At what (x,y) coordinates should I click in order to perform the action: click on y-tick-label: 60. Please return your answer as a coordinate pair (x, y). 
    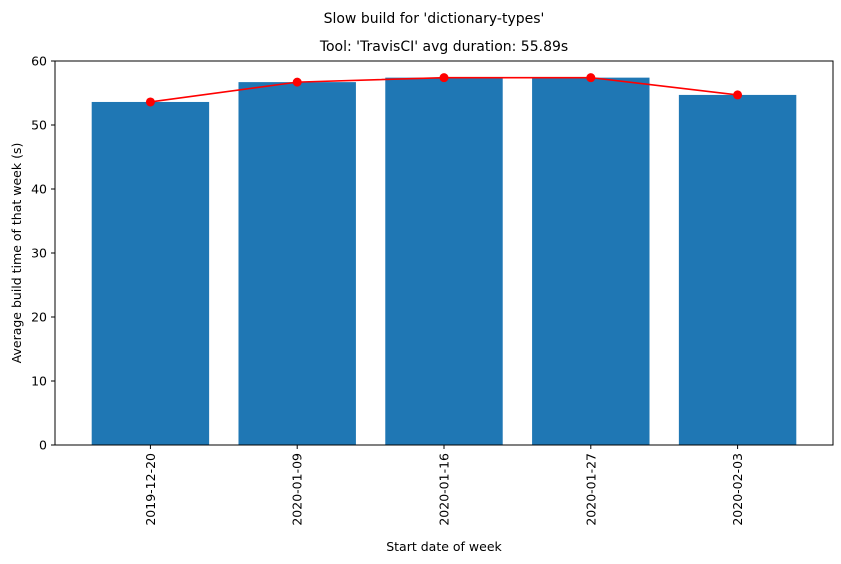
    Looking at the image, I should click on (39, 61).